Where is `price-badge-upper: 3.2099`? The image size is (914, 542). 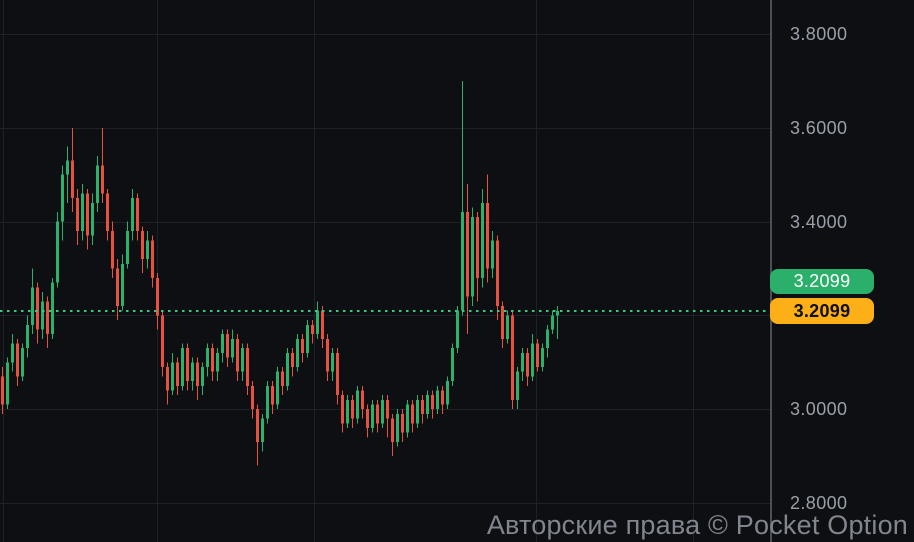 price-badge-upper: 3.2099 is located at coordinates (822, 281).